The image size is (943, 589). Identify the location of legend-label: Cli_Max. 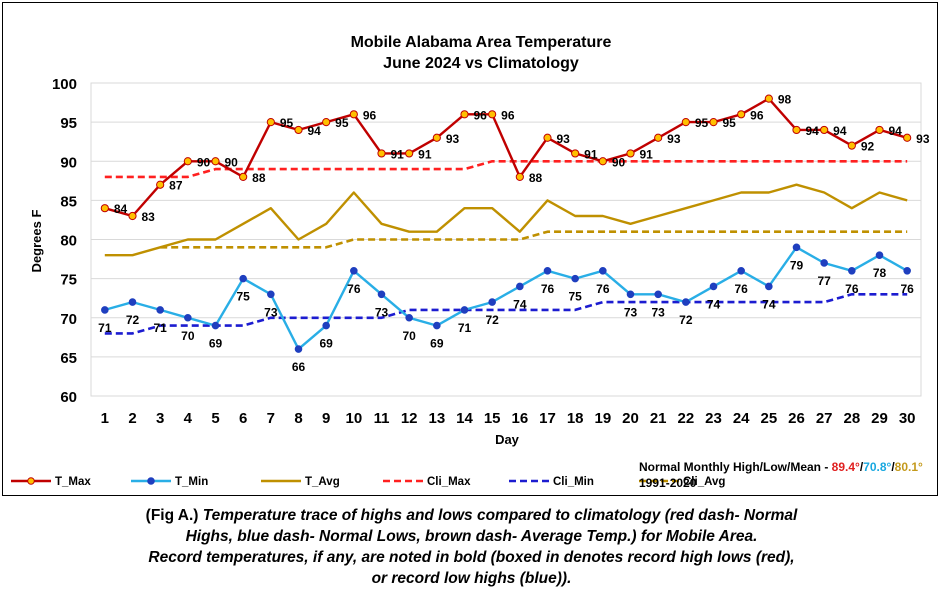
(449, 482).